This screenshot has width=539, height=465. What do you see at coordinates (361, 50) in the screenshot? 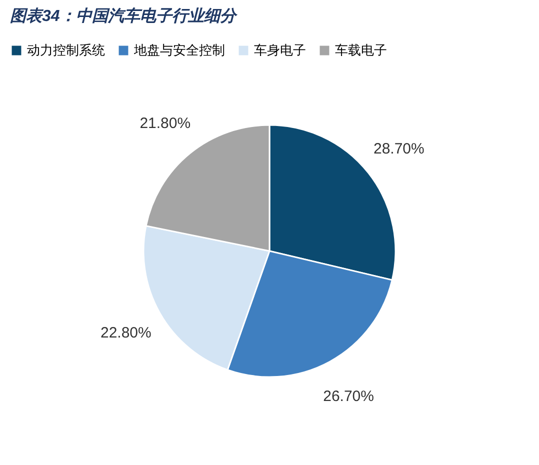
I see `legend-label: 车载电子` at bounding box center [361, 50].